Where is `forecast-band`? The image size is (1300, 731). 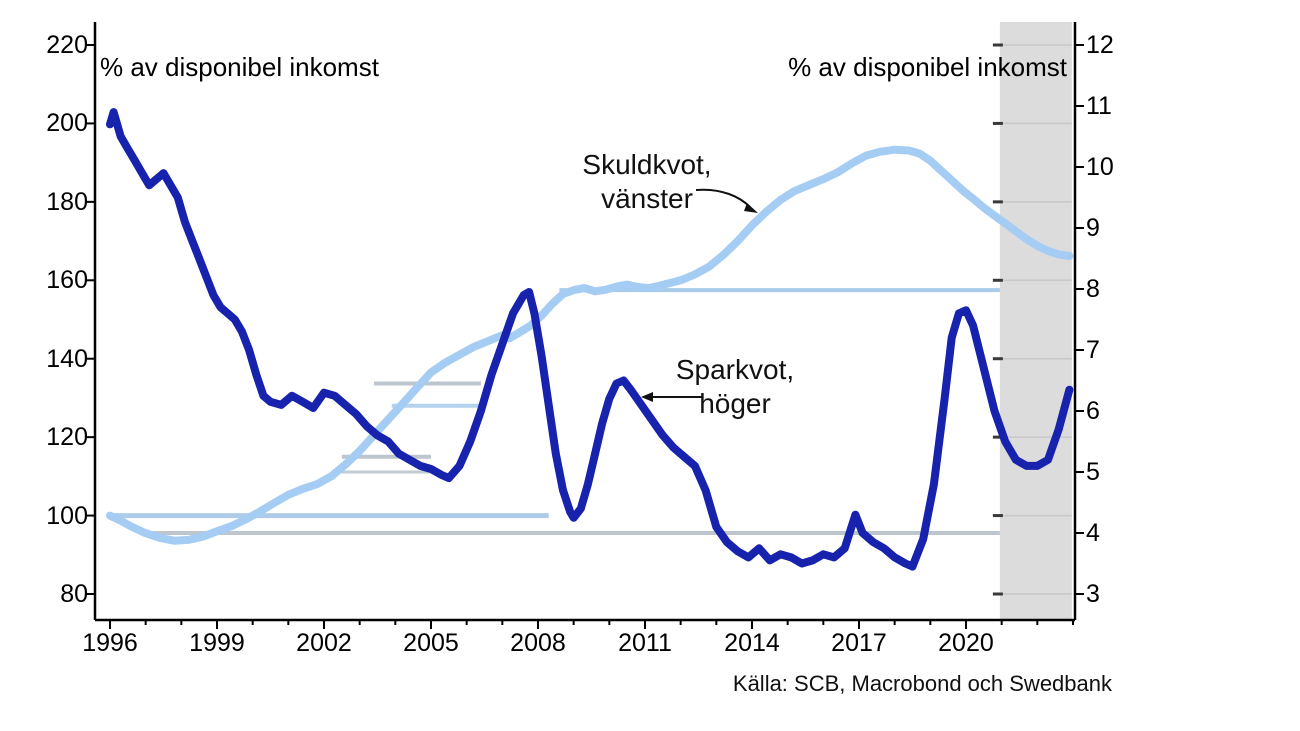
forecast-band is located at coordinates (1035, 321).